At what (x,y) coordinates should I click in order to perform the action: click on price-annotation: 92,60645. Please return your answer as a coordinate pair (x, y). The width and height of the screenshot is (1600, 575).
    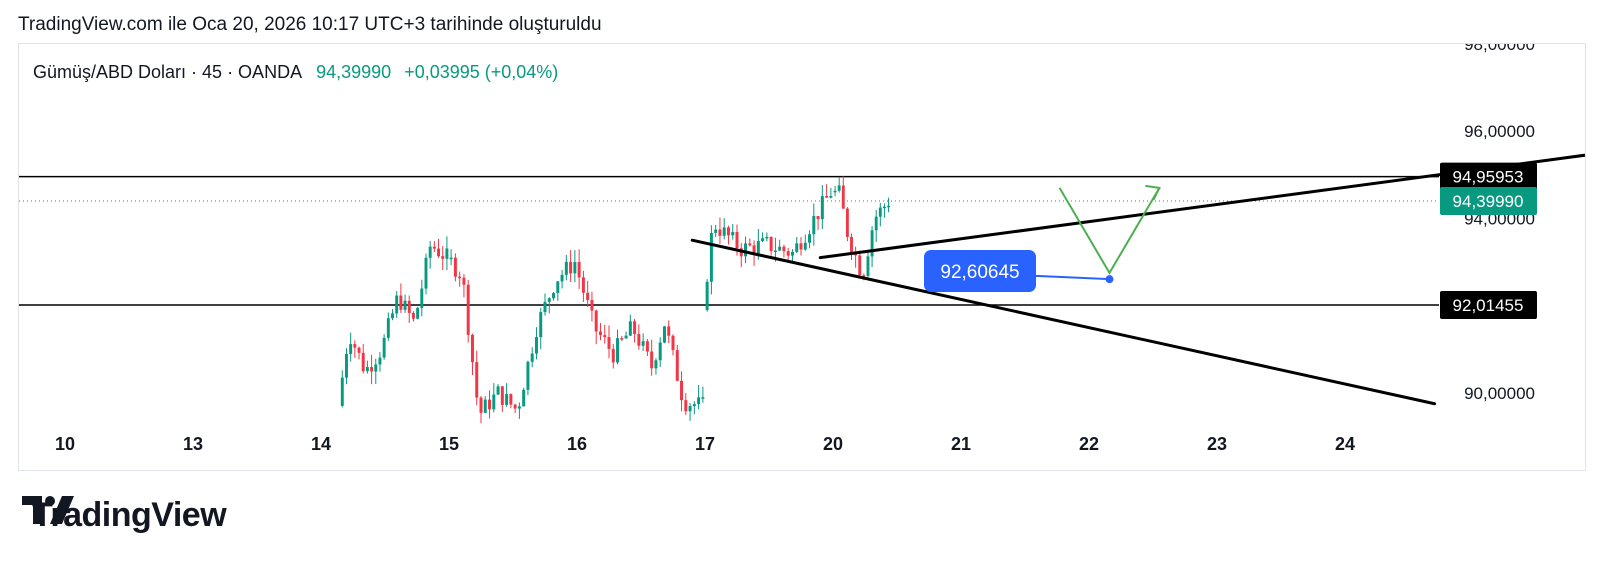
    Looking at the image, I should click on (1018, 271).